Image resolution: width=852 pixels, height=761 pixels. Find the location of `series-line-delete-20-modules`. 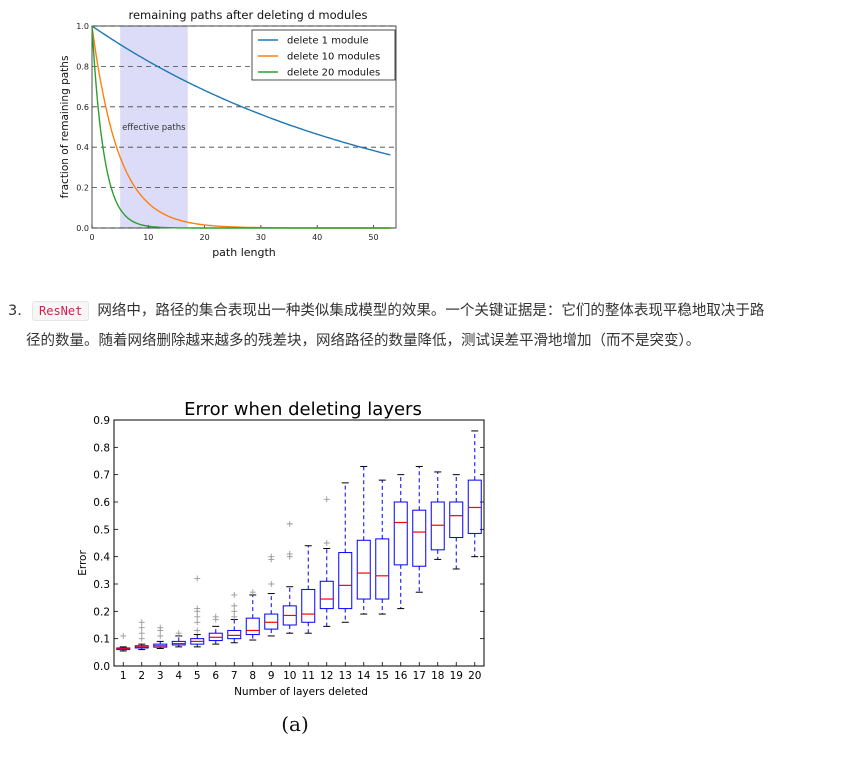

series-line-delete-20-modules is located at coordinates (241, 127).